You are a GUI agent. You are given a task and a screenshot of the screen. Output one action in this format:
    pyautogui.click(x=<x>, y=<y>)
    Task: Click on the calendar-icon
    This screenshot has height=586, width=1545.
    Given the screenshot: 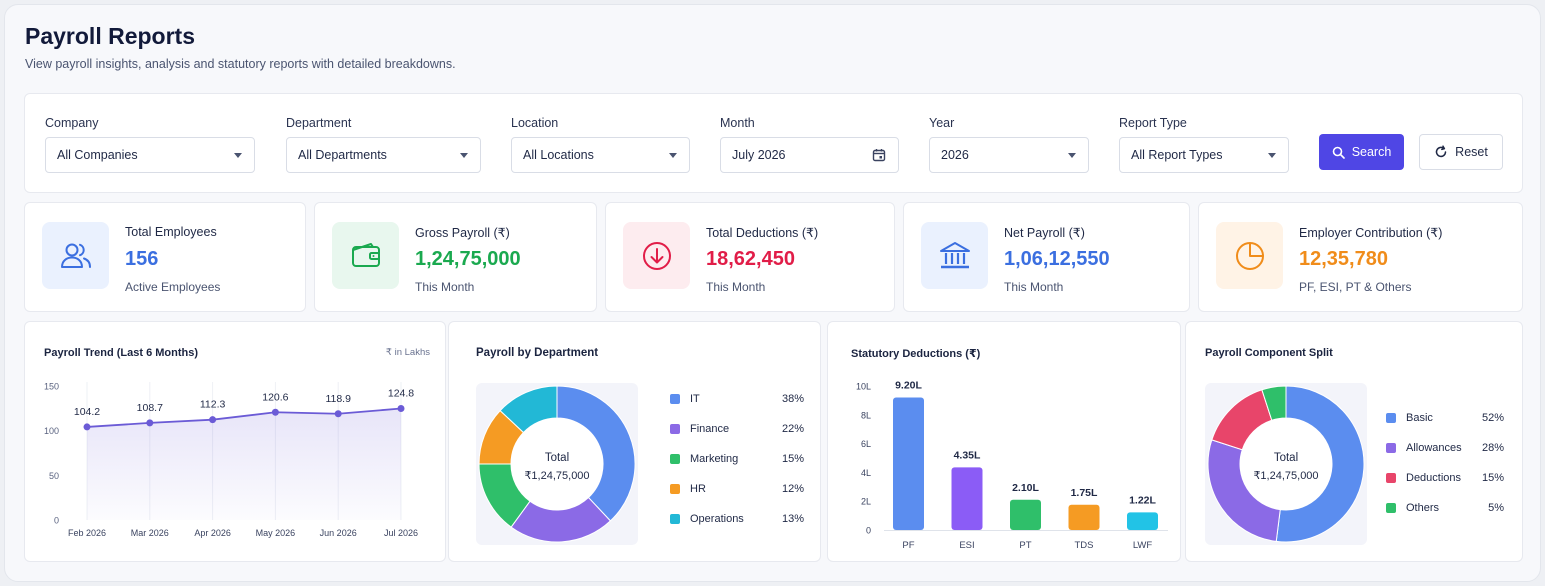 What is the action you would take?
    pyautogui.click(x=879, y=155)
    